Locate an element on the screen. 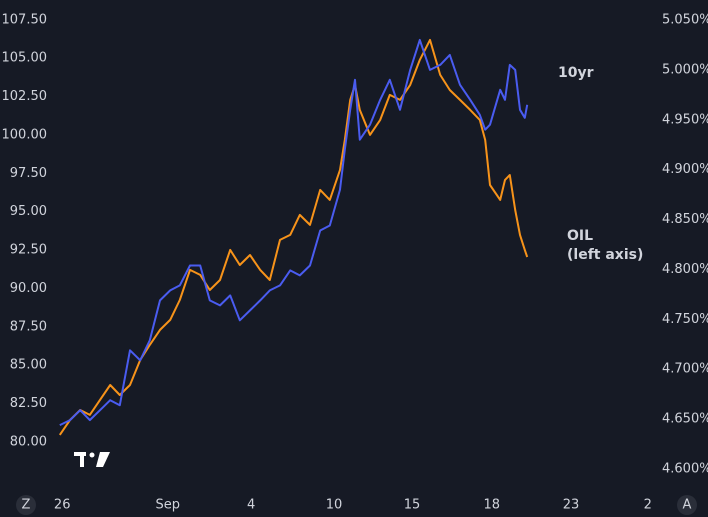 Image resolution: width=708 pixels, height=517 pixels. y2-tick-label: 4.750% is located at coordinates (685, 319).